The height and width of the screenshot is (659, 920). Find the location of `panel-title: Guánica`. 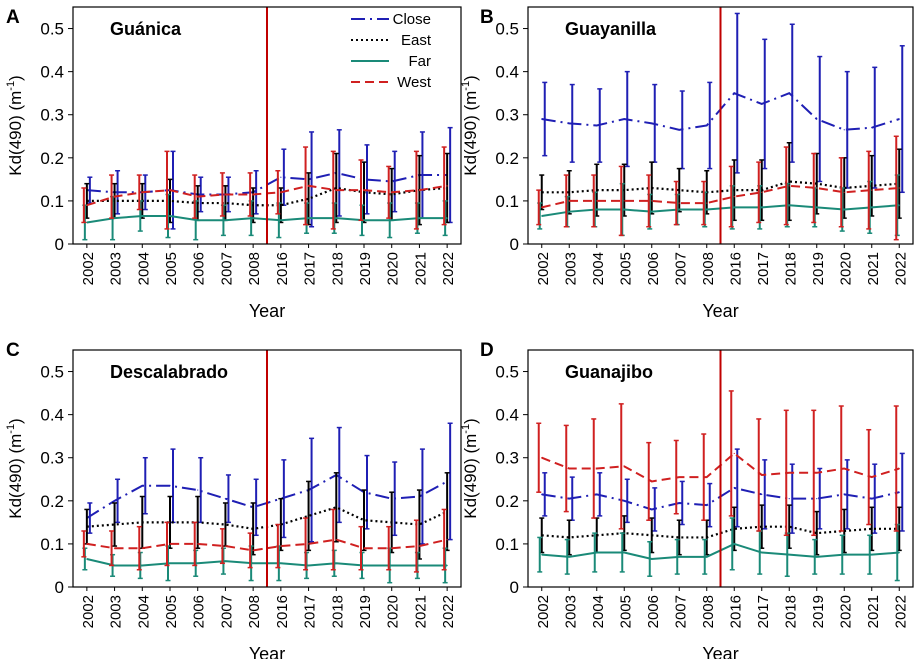

panel-title: Guánica is located at coordinates (146, 29).